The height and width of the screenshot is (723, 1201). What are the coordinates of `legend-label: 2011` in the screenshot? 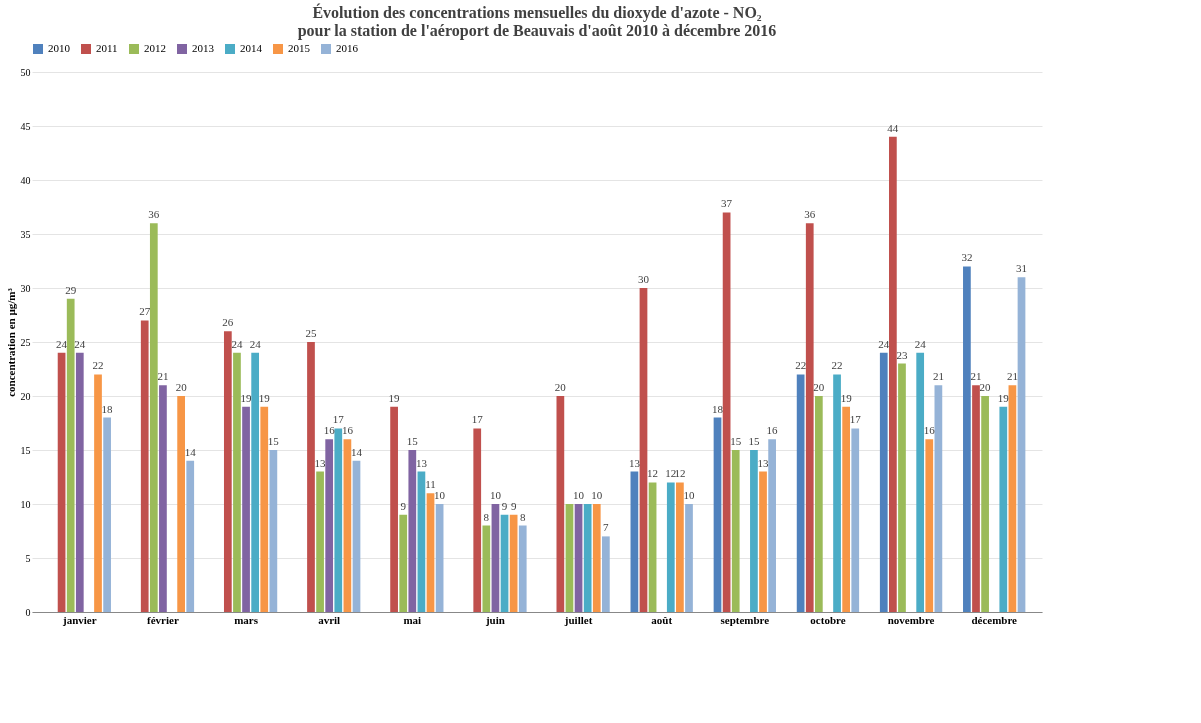 It's located at (107, 48).